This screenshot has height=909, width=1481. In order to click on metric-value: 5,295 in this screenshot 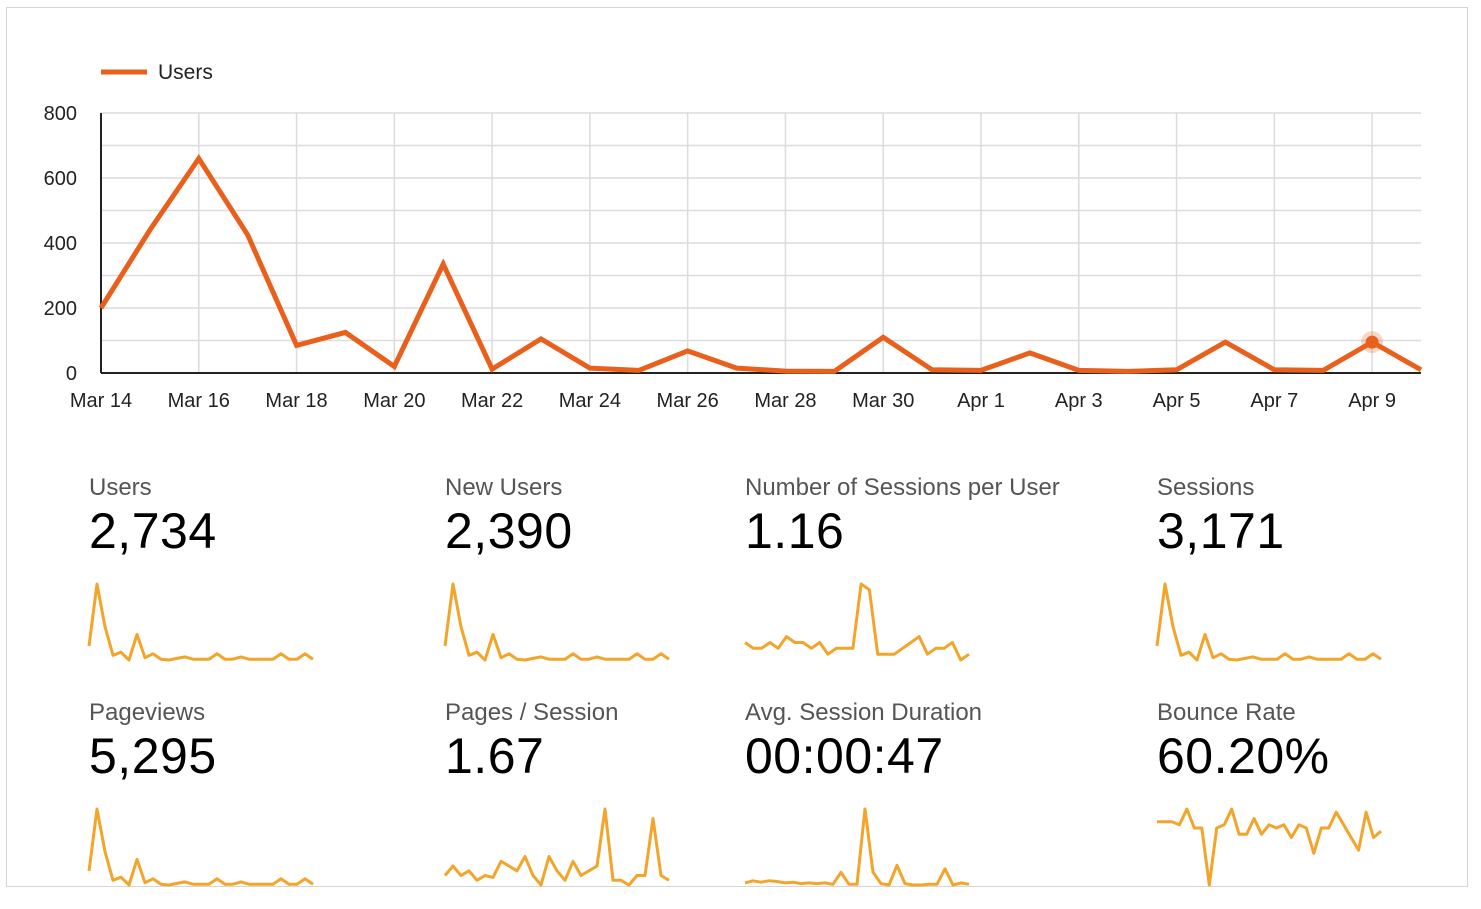, I will do `click(153, 756)`.